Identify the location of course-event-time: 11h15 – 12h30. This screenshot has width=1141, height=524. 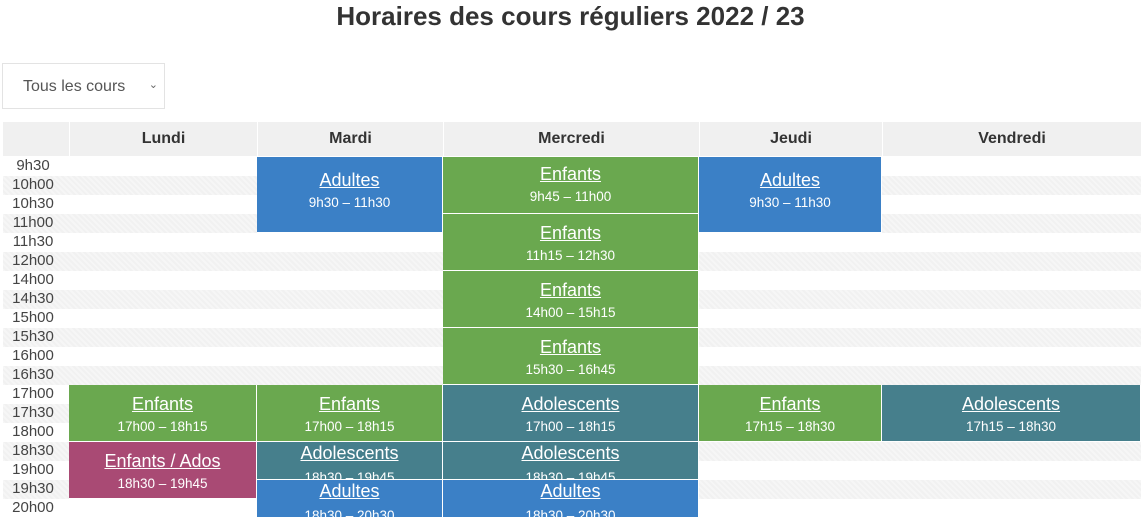
(570, 255).